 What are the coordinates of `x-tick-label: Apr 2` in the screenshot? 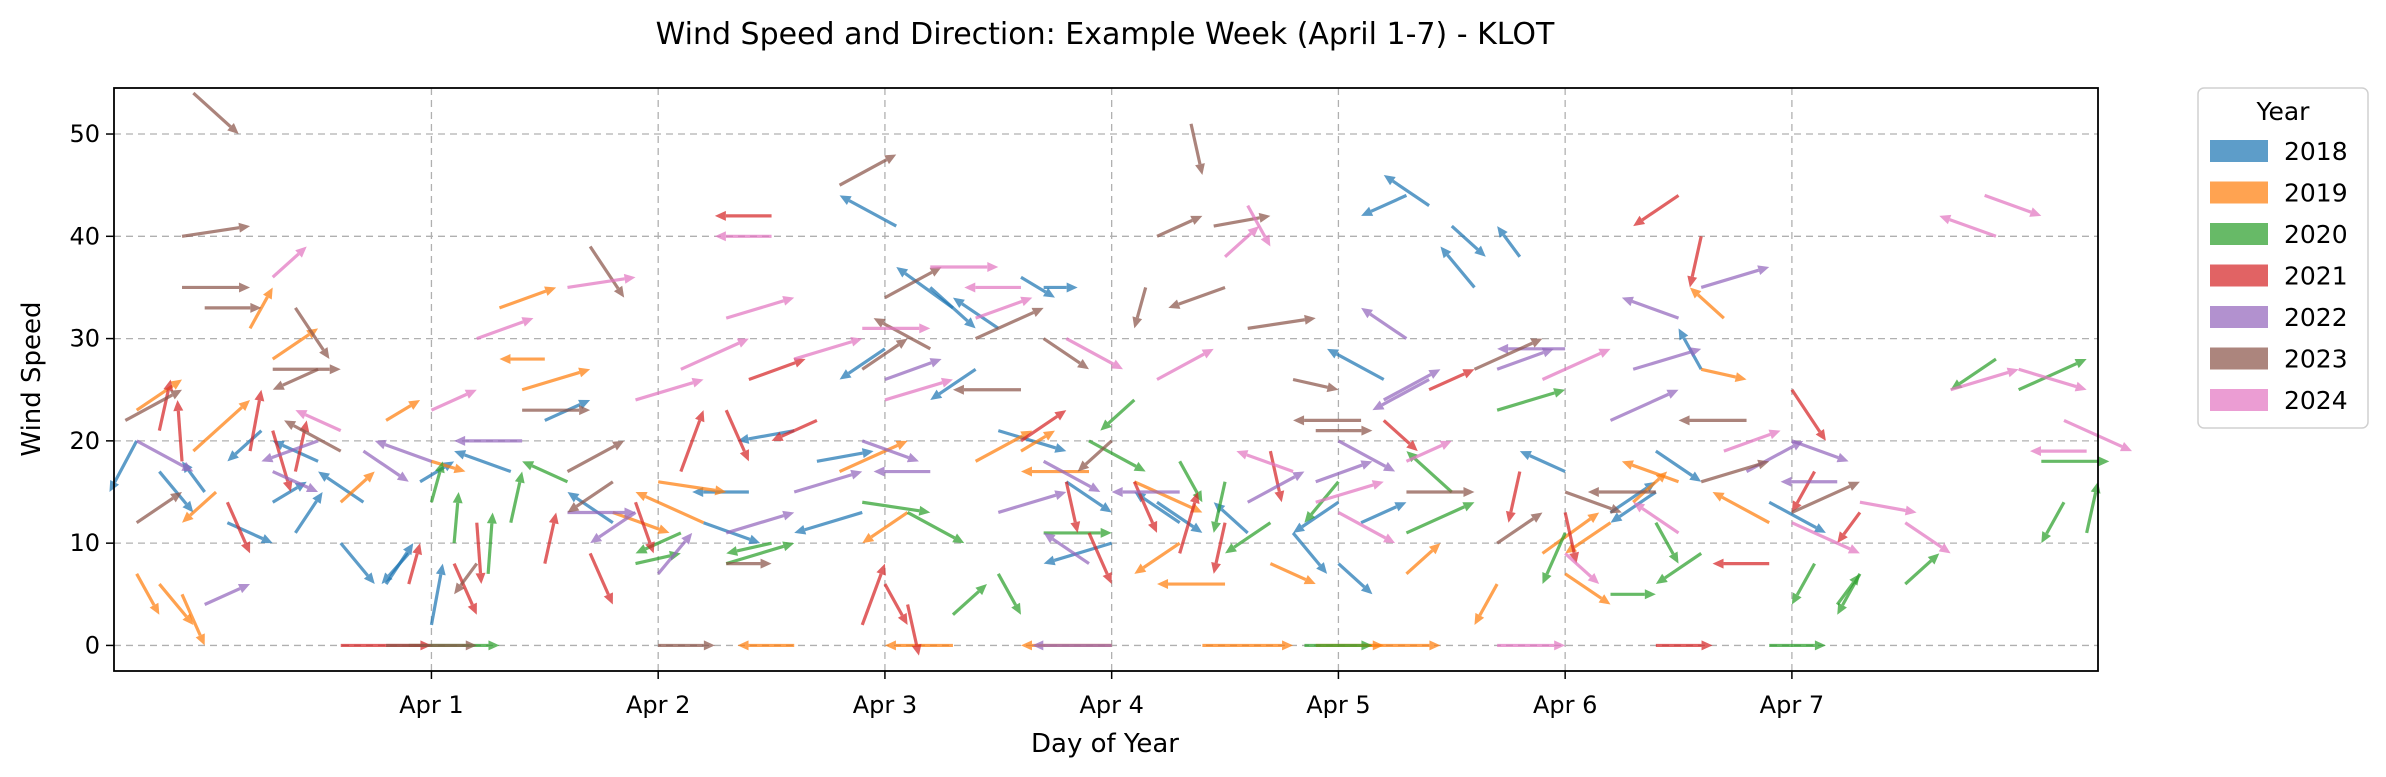 It's located at (658, 705).